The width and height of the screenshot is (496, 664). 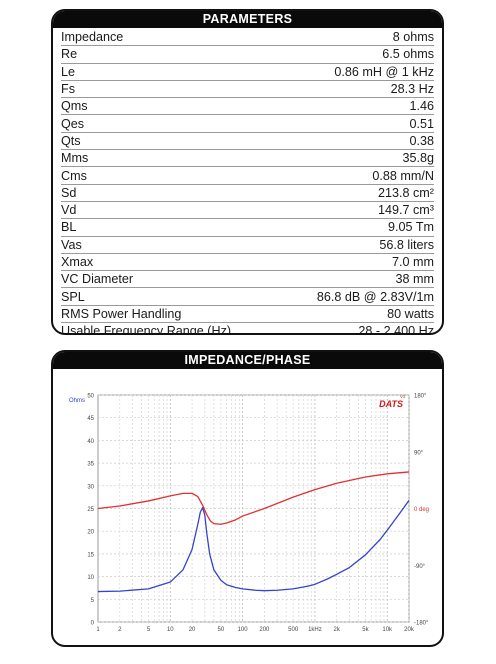 What do you see at coordinates (247, 245) in the screenshot?
I see `param-row: Vas 56.8 liters` at bounding box center [247, 245].